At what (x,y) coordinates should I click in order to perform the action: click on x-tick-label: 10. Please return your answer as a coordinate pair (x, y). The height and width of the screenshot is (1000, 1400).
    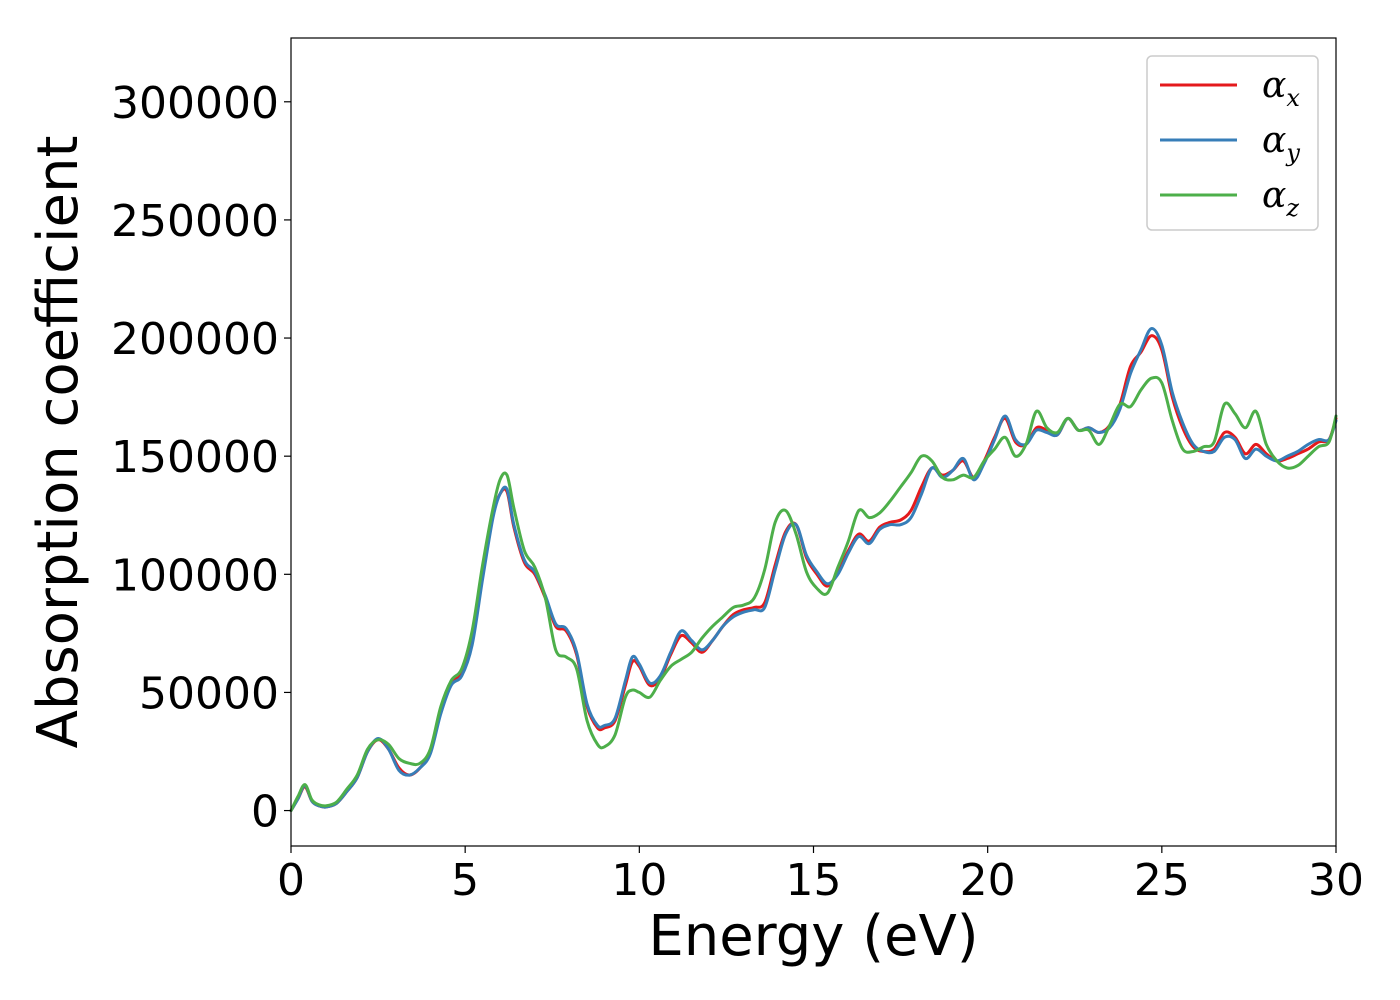
    Looking at the image, I should click on (639, 880).